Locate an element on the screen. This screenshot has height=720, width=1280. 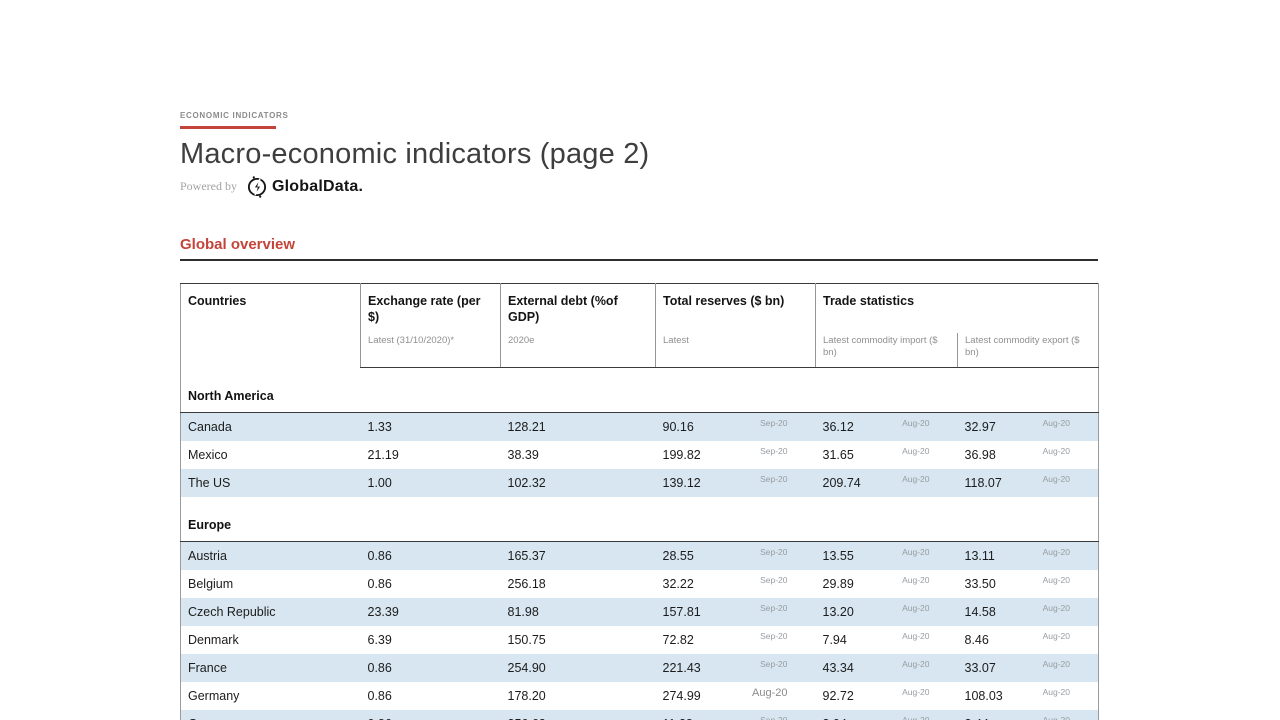
export-cell: 108.03 Aug-20 is located at coordinates (1028, 696).